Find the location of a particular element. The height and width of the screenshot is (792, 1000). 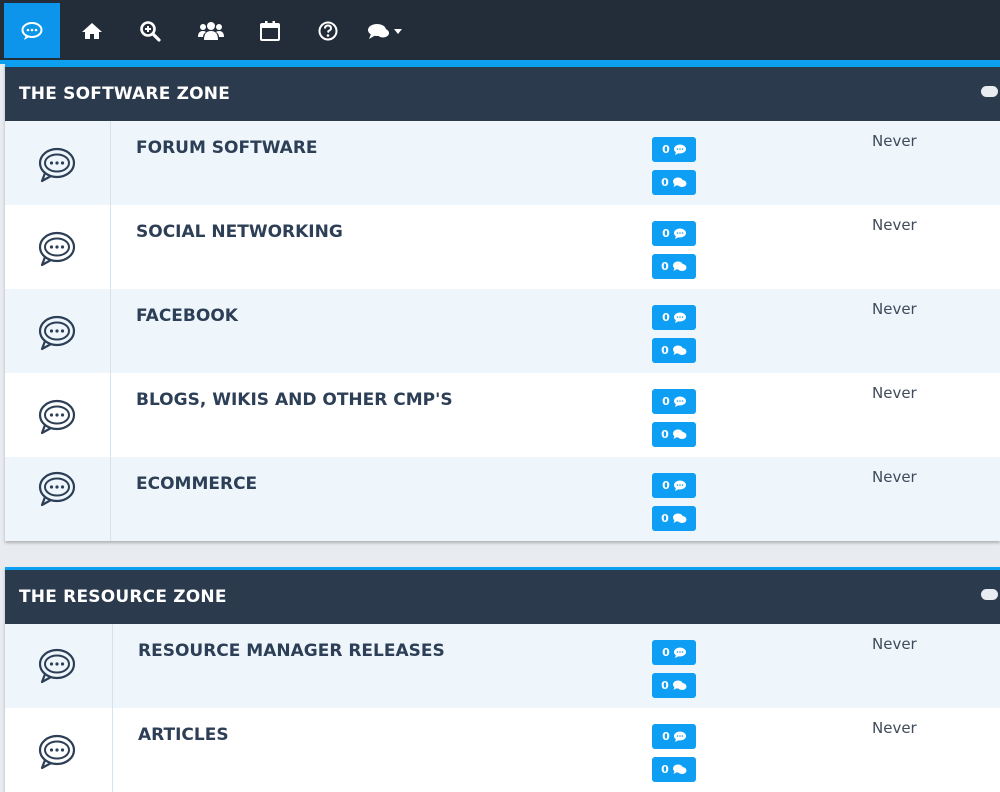

nav-accent-line is located at coordinates (500, 62).